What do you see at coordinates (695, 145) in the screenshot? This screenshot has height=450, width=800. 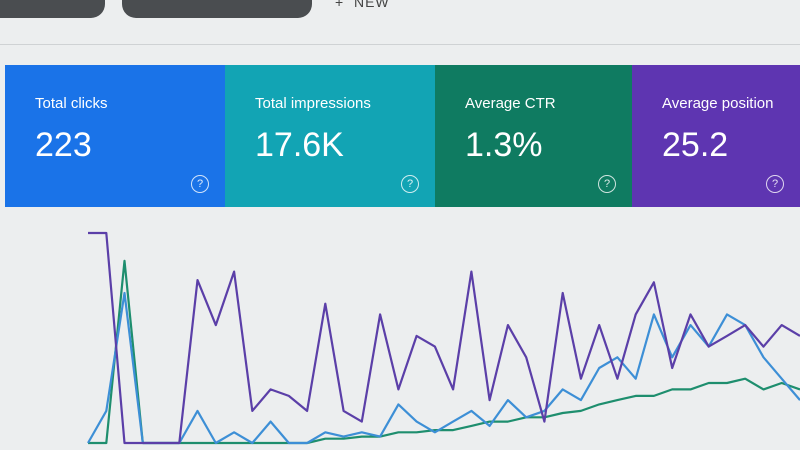 I see `metric-value: 25.2` at bounding box center [695, 145].